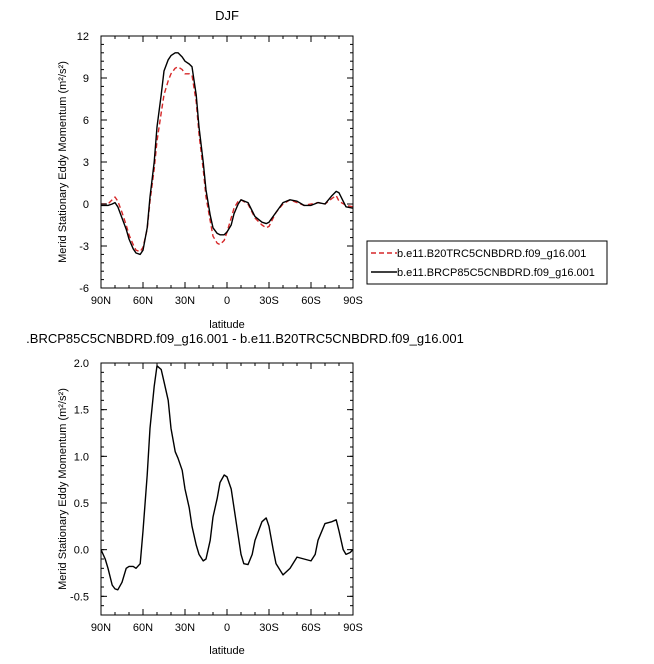  What do you see at coordinates (496, 273) in the screenshot?
I see `legend-label-1: b.e11.BRCP85C5CNBDRD.f09_g16.001` at bounding box center [496, 273].